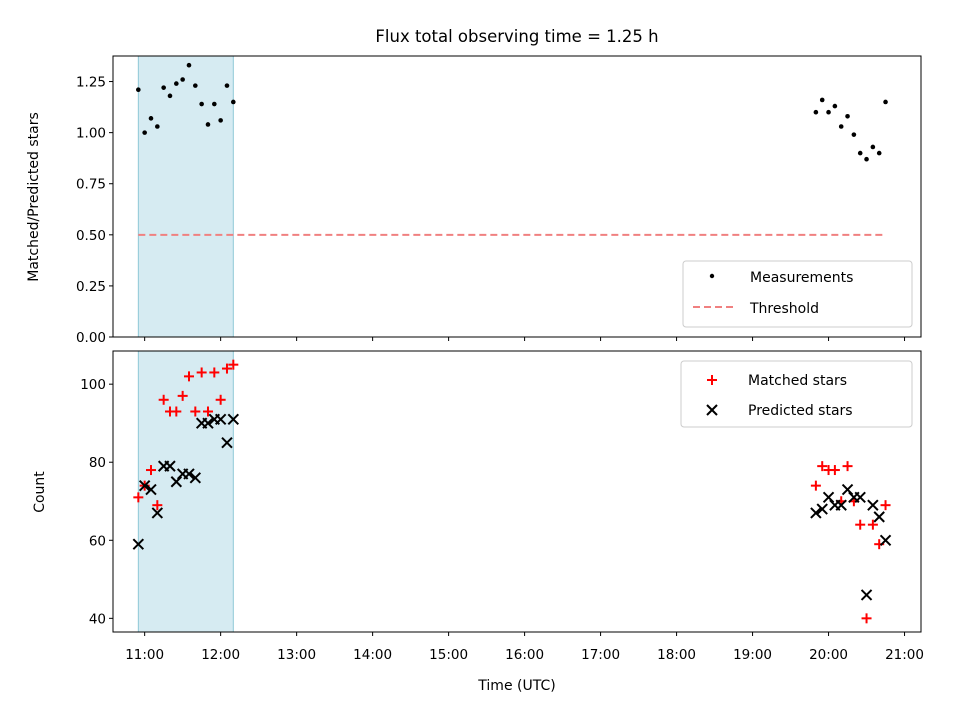 This screenshot has height=720, width=960. What do you see at coordinates (712, 380) in the screenshot?
I see `legend-marker-matched-stars` at bounding box center [712, 380].